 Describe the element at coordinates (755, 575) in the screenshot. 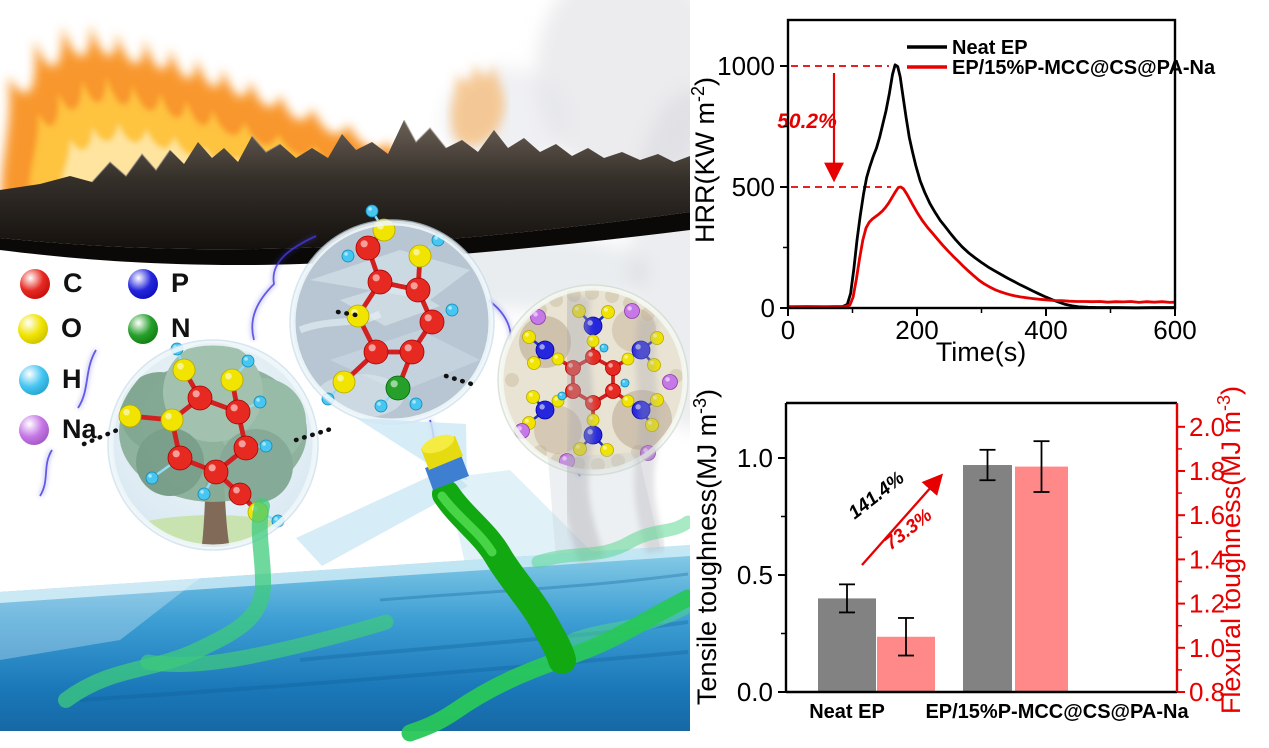

I see `svg-text: 0.5` at that location.